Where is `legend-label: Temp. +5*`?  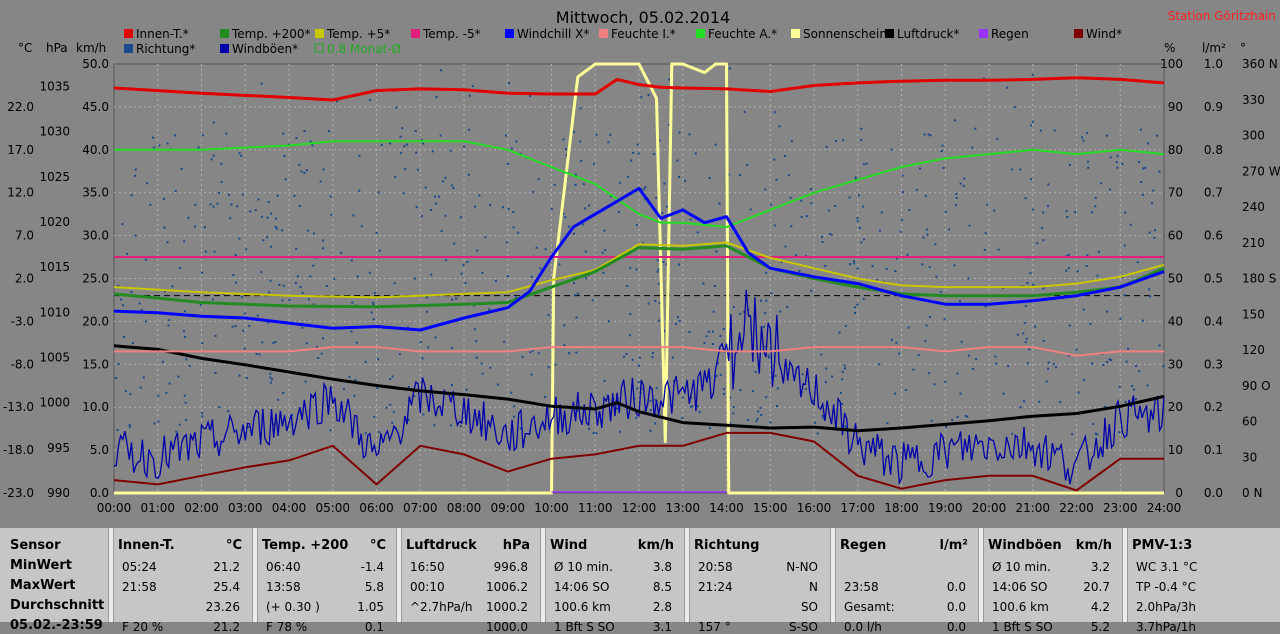 legend-label: Temp. +5* is located at coordinates (358, 34).